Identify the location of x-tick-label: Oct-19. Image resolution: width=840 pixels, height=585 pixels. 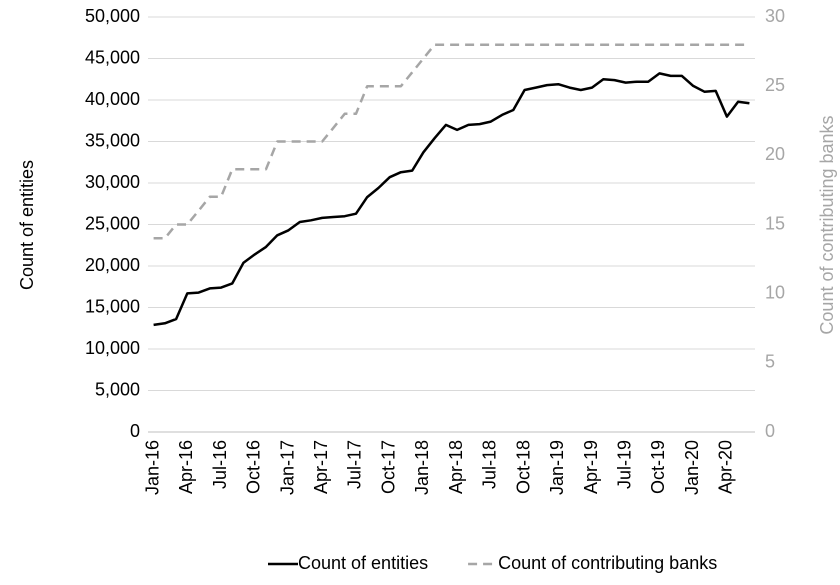
(658, 467).